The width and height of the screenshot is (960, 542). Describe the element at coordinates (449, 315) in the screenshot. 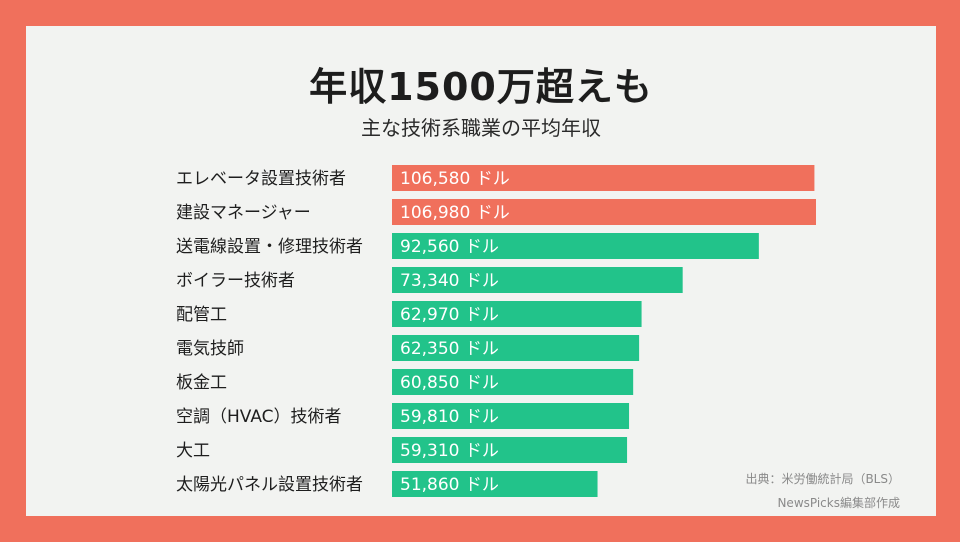

I see `value-label: 62,970 ドル` at that location.